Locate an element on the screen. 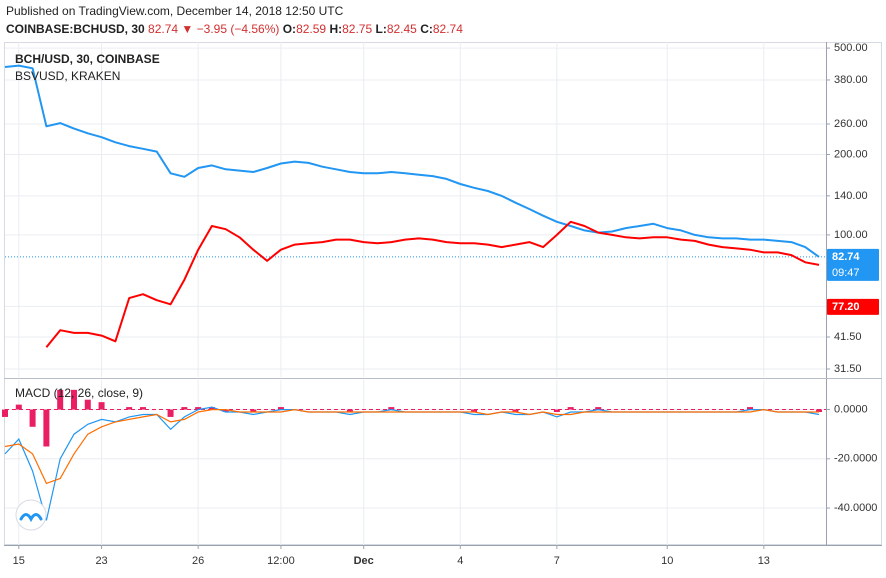 Image resolution: width=886 pixels, height=578 pixels. ohlc-value: 82.74 is located at coordinates (448, 29).